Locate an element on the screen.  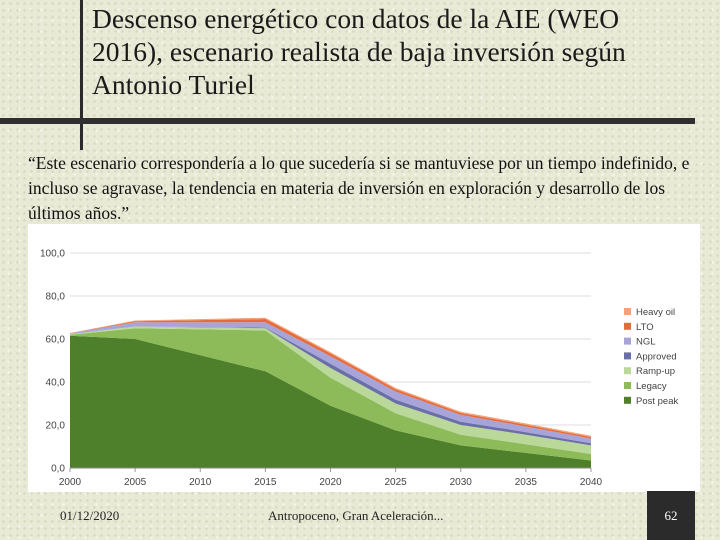
page-number: 62 is located at coordinates (671, 515).